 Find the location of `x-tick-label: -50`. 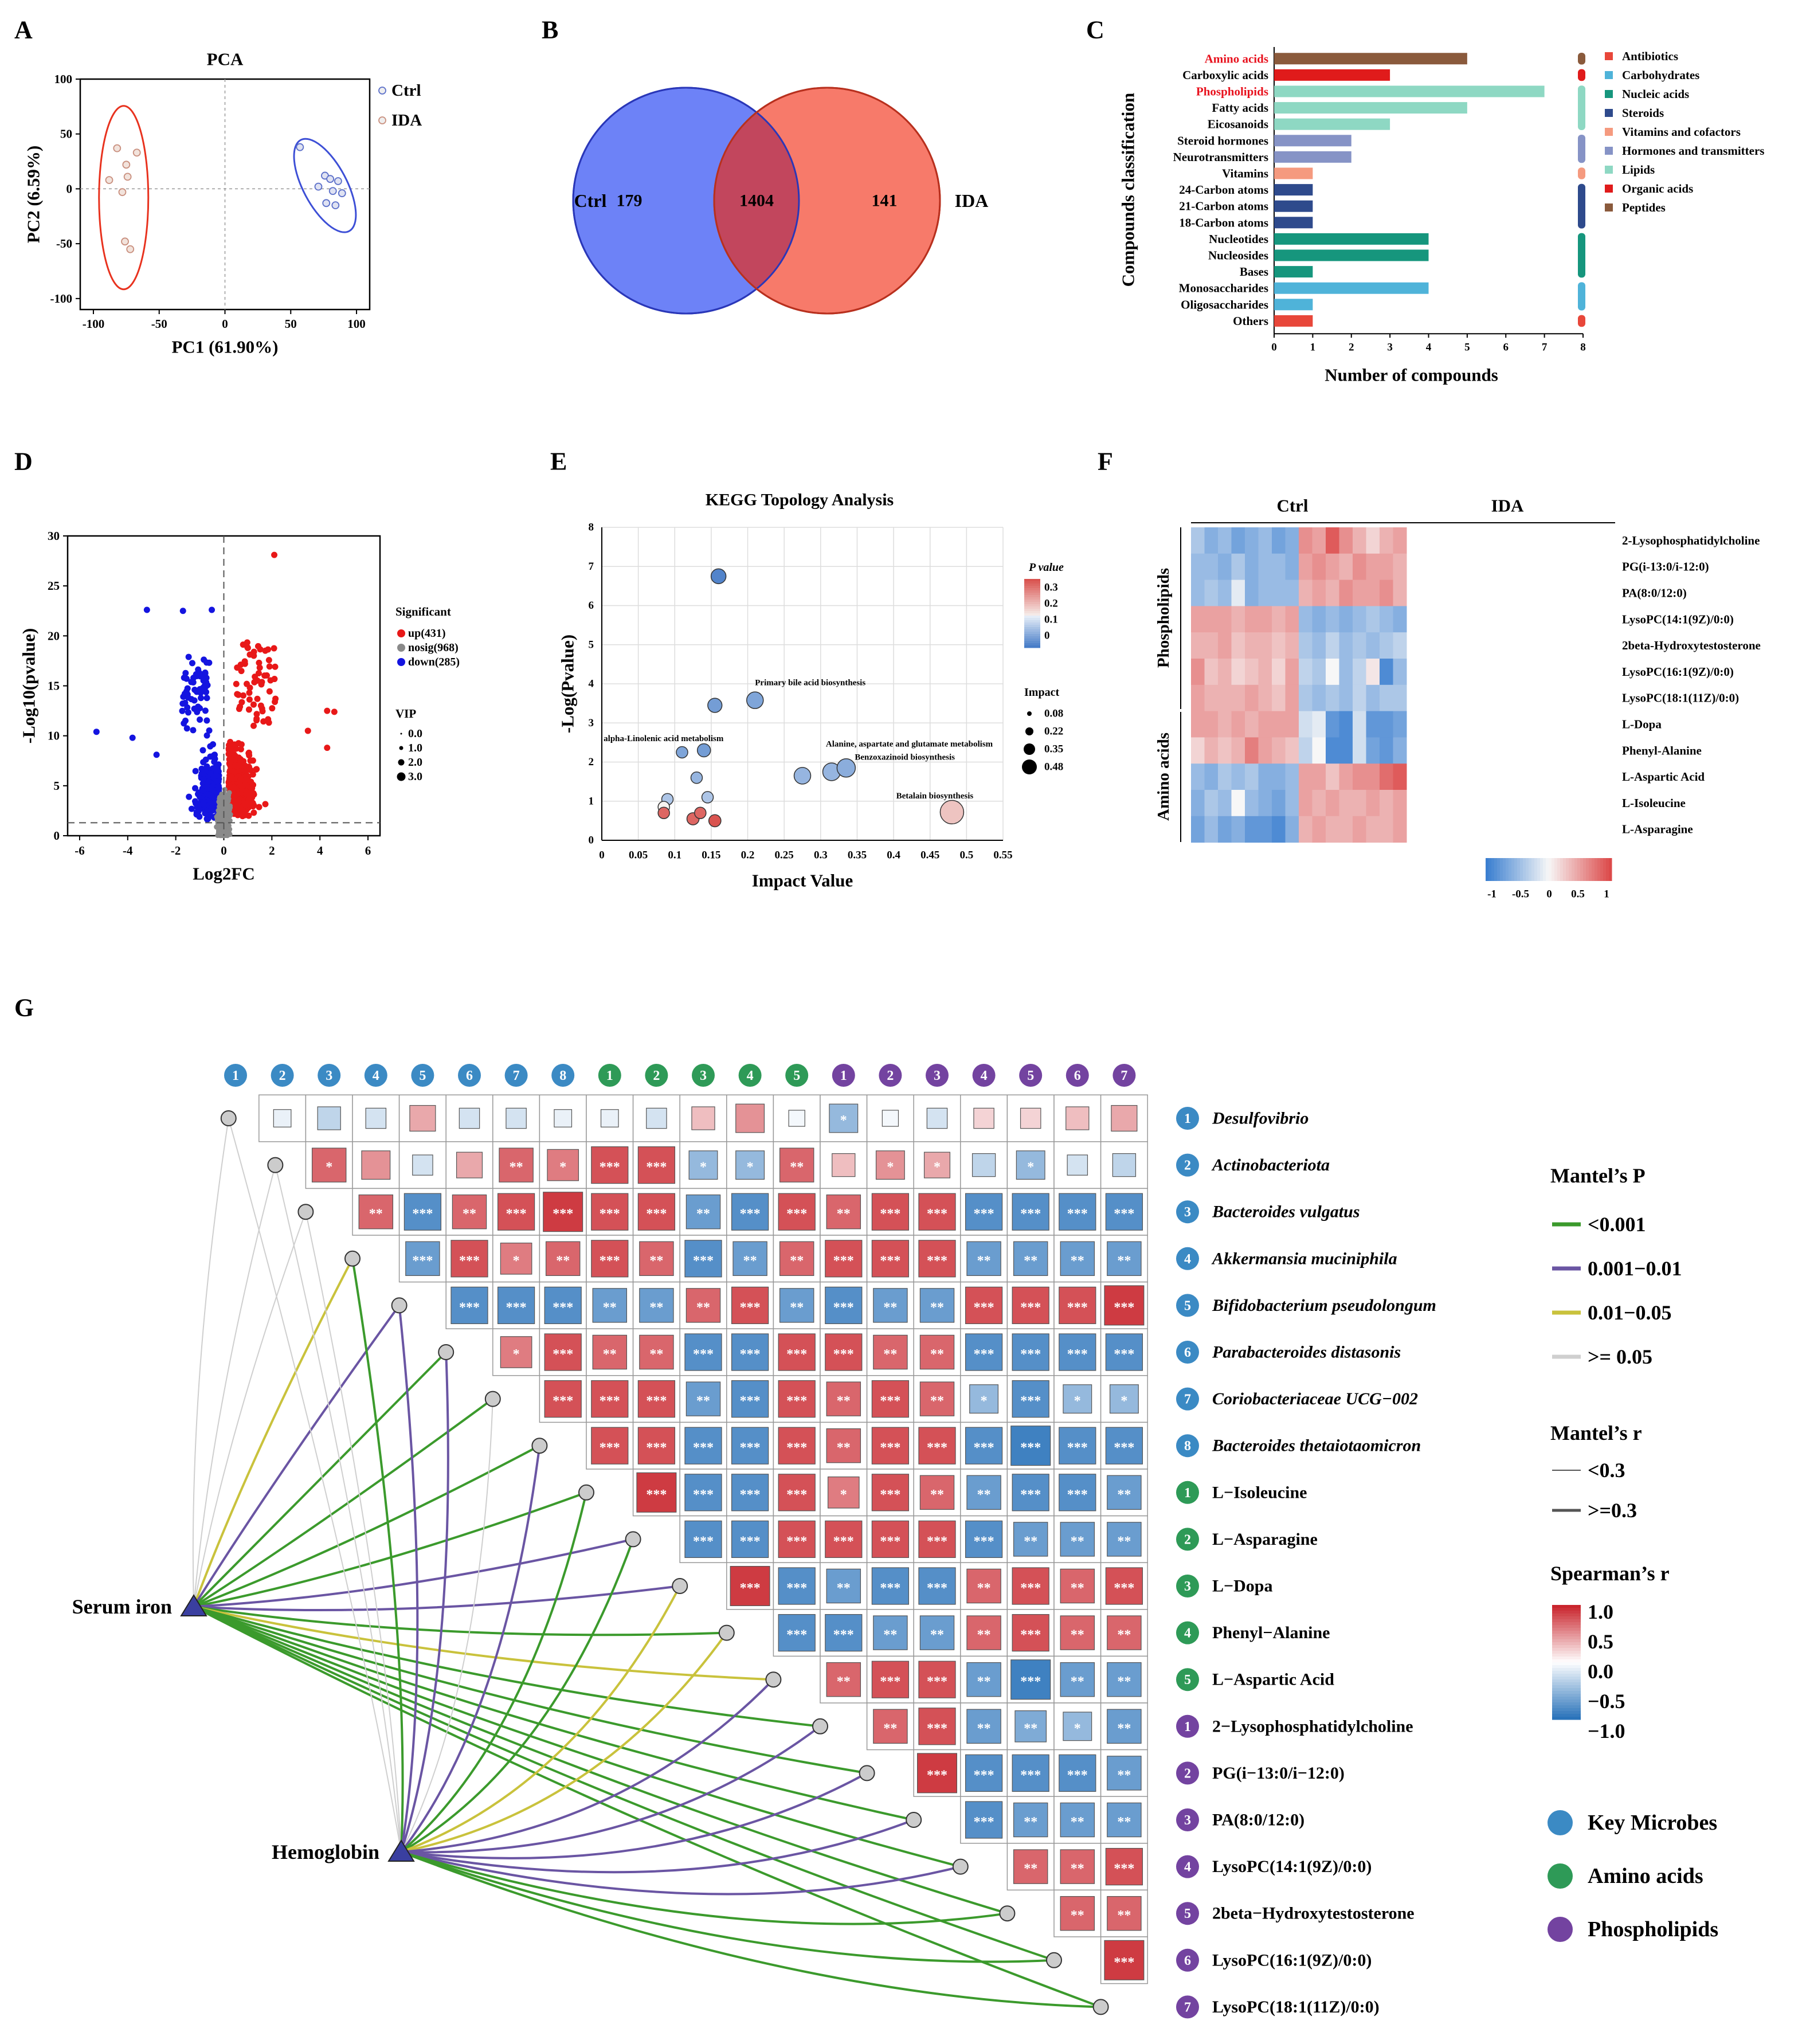

x-tick-label: -50 is located at coordinates (159, 324).